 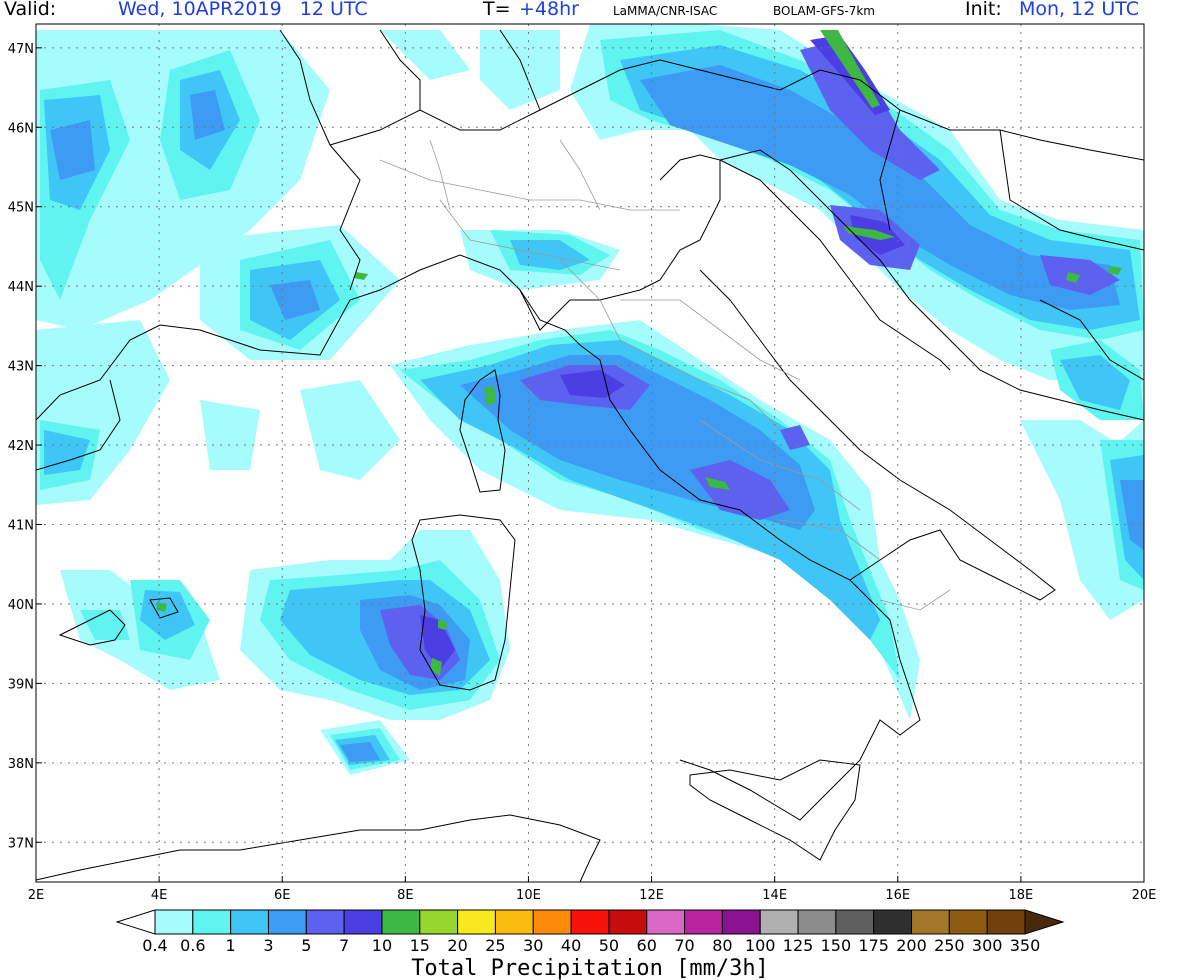 I want to click on colorbar-tick-label: 1, so click(x=231, y=945).